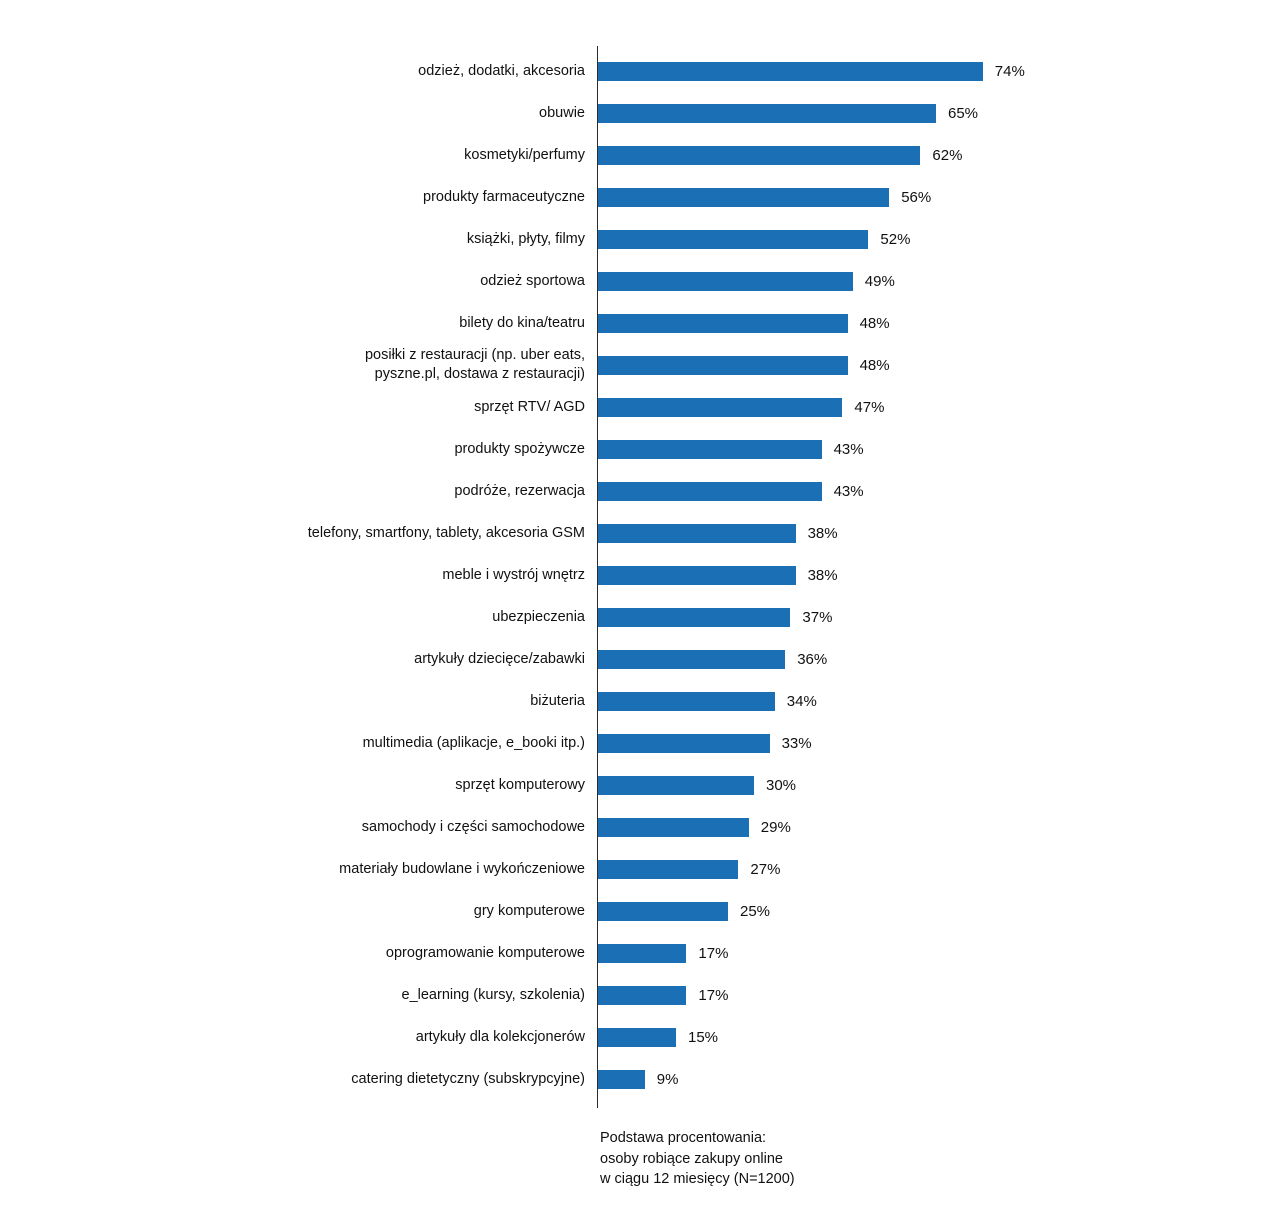 This screenshot has width=1280, height=1231. What do you see at coordinates (640, 407) in the screenshot?
I see `chart-row: sprzęt RTV/ AGD 47%` at bounding box center [640, 407].